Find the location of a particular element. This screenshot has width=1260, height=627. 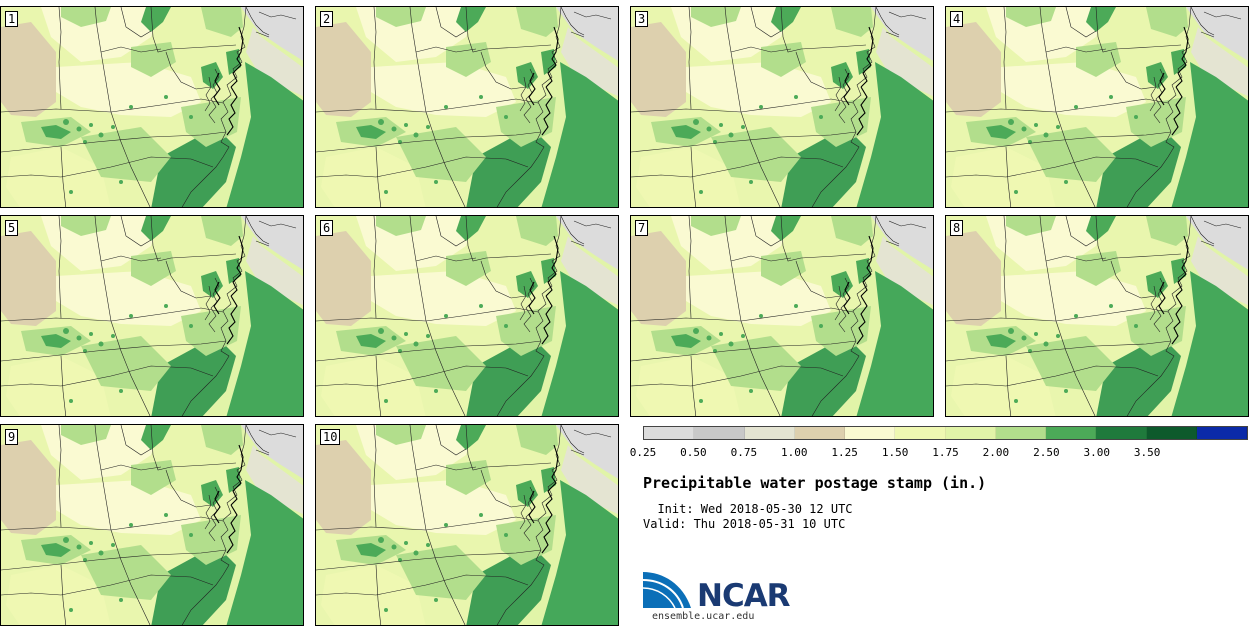

logo-wordmark: NCAR is located at coordinates (744, 596).